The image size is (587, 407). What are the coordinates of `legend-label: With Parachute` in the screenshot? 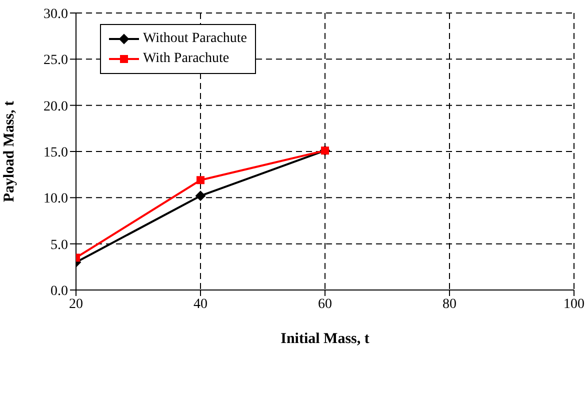 It's located at (186, 59).